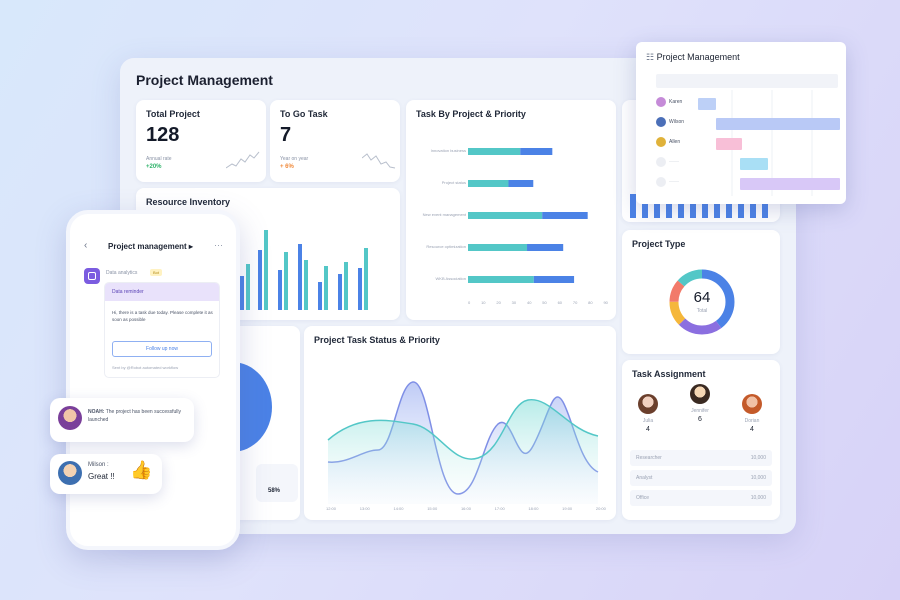  I want to click on hbar-row-label: WKB Association, so click(450, 278).